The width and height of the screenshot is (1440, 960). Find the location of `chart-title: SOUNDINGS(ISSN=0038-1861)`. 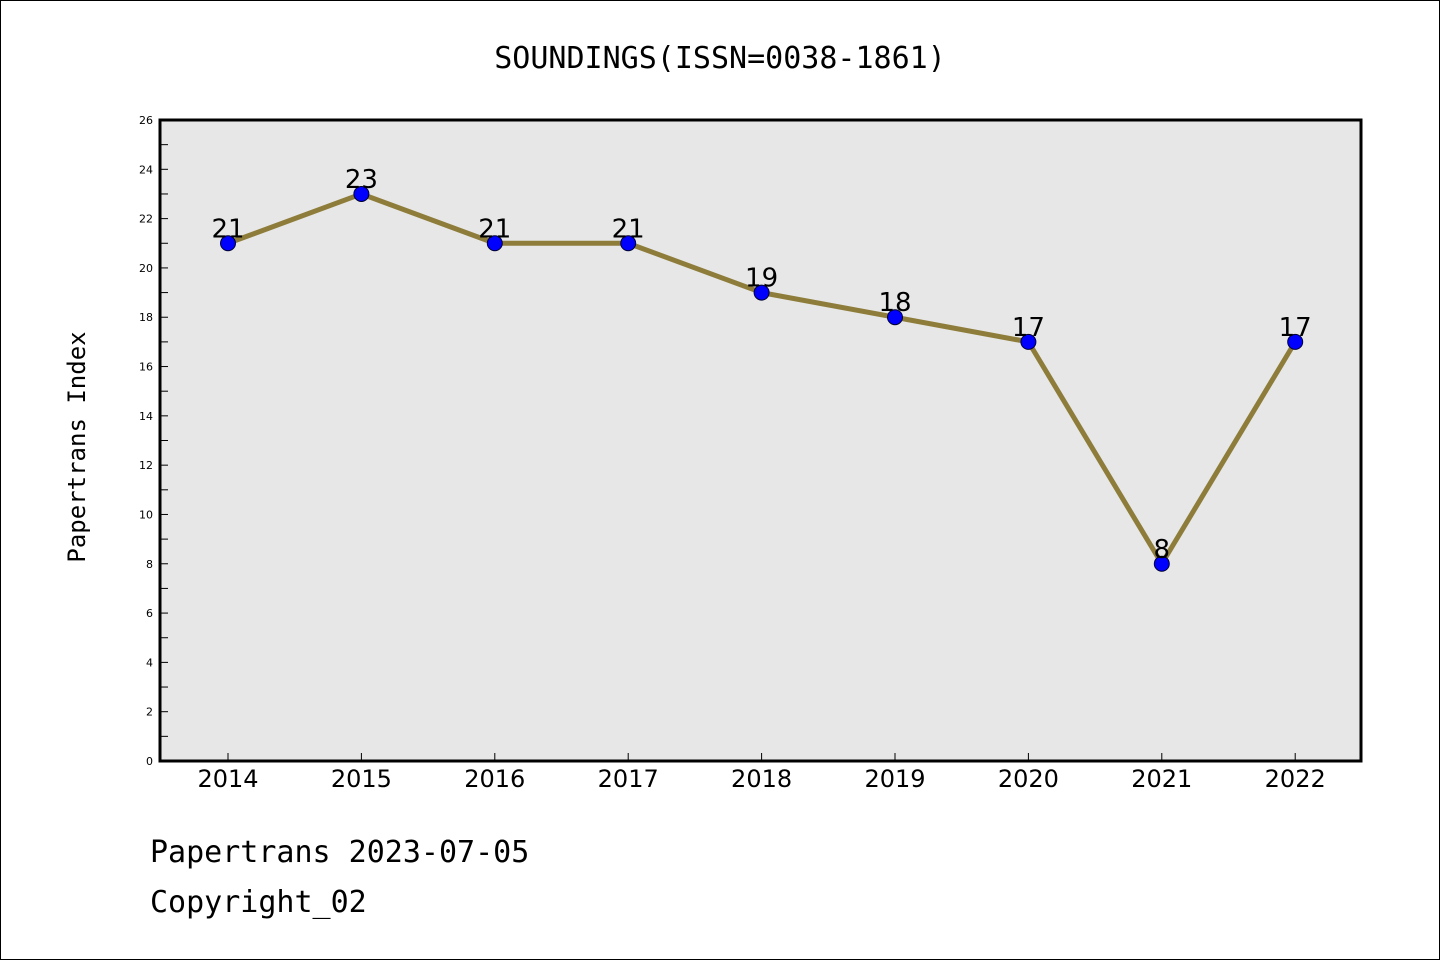

chart-title: SOUNDINGS(ISSN=0038-1861) is located at coordinates (720, 58).